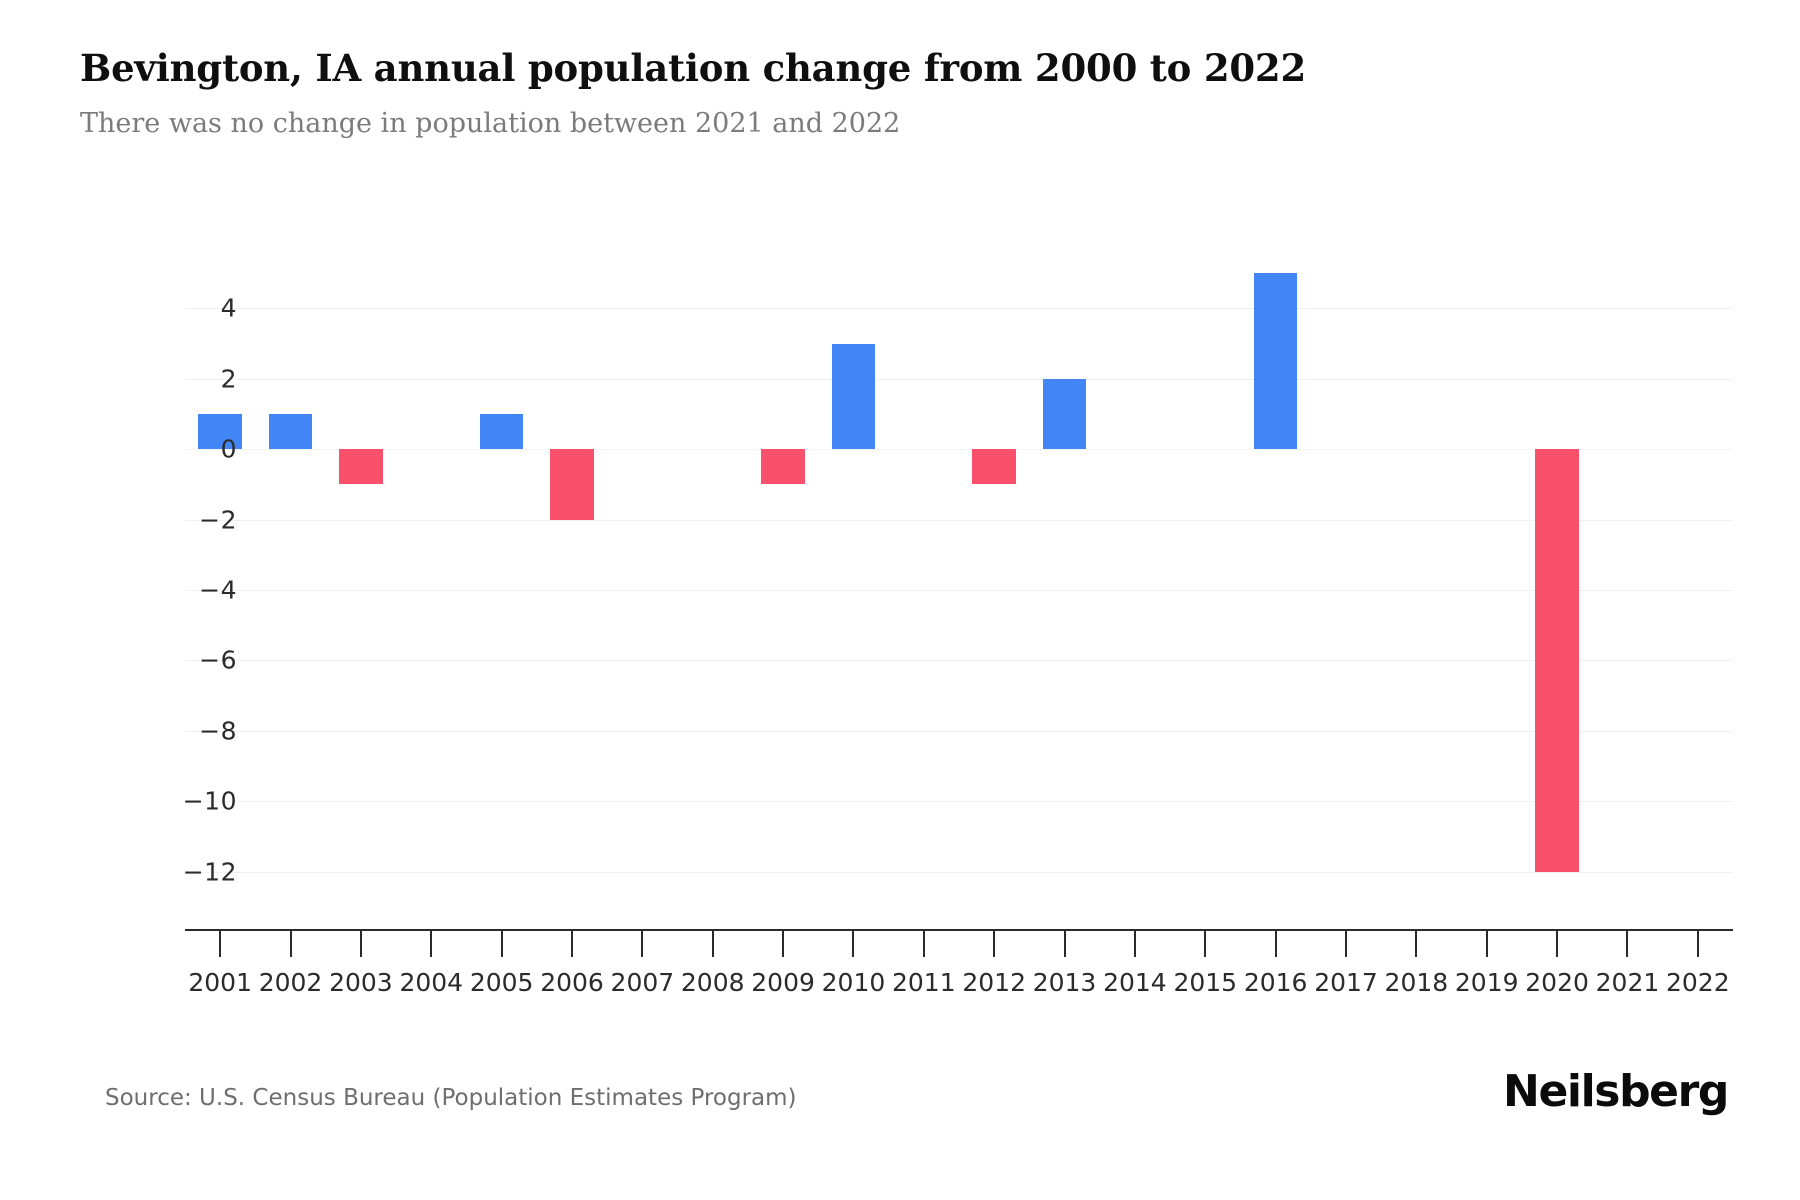  What do you see at coordinates (1205, 982) in the screenshot?
I see `x-axis-tick-label-2015: 2015` at bounding box center [1205, 982].